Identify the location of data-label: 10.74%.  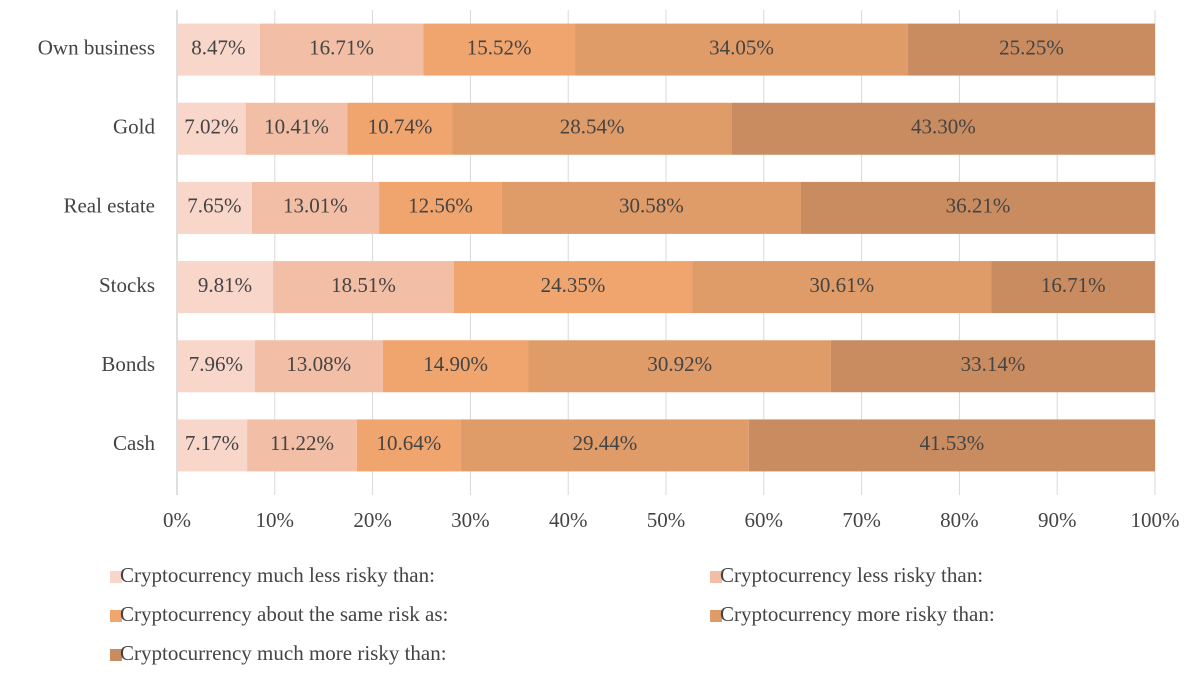
(400, 127).